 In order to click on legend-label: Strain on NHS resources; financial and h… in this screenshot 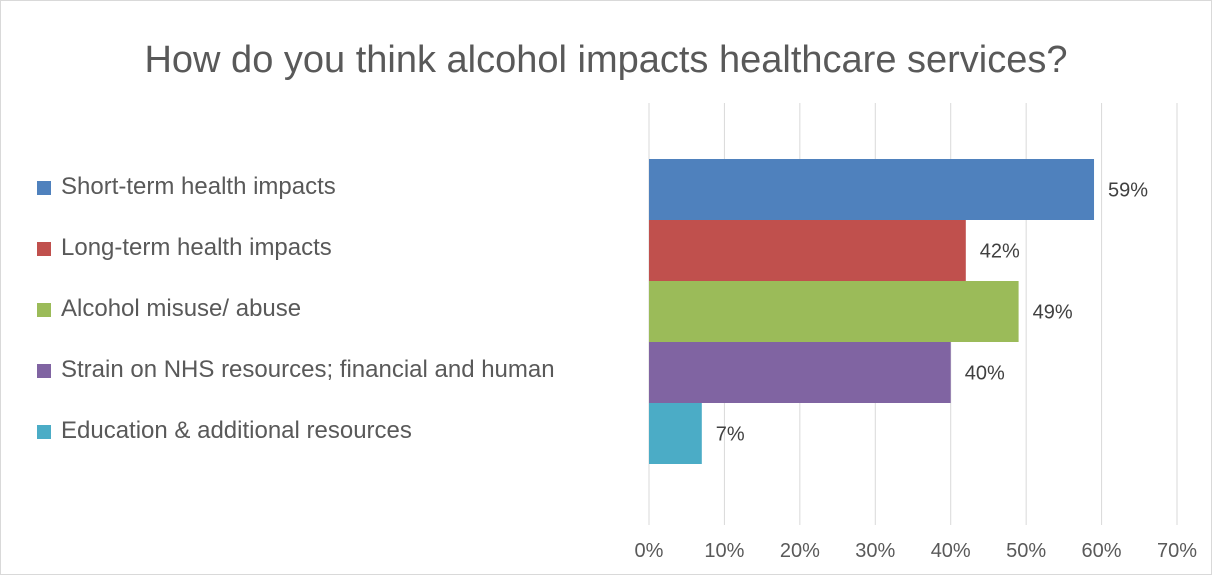, I will do `click(308, 369)`.